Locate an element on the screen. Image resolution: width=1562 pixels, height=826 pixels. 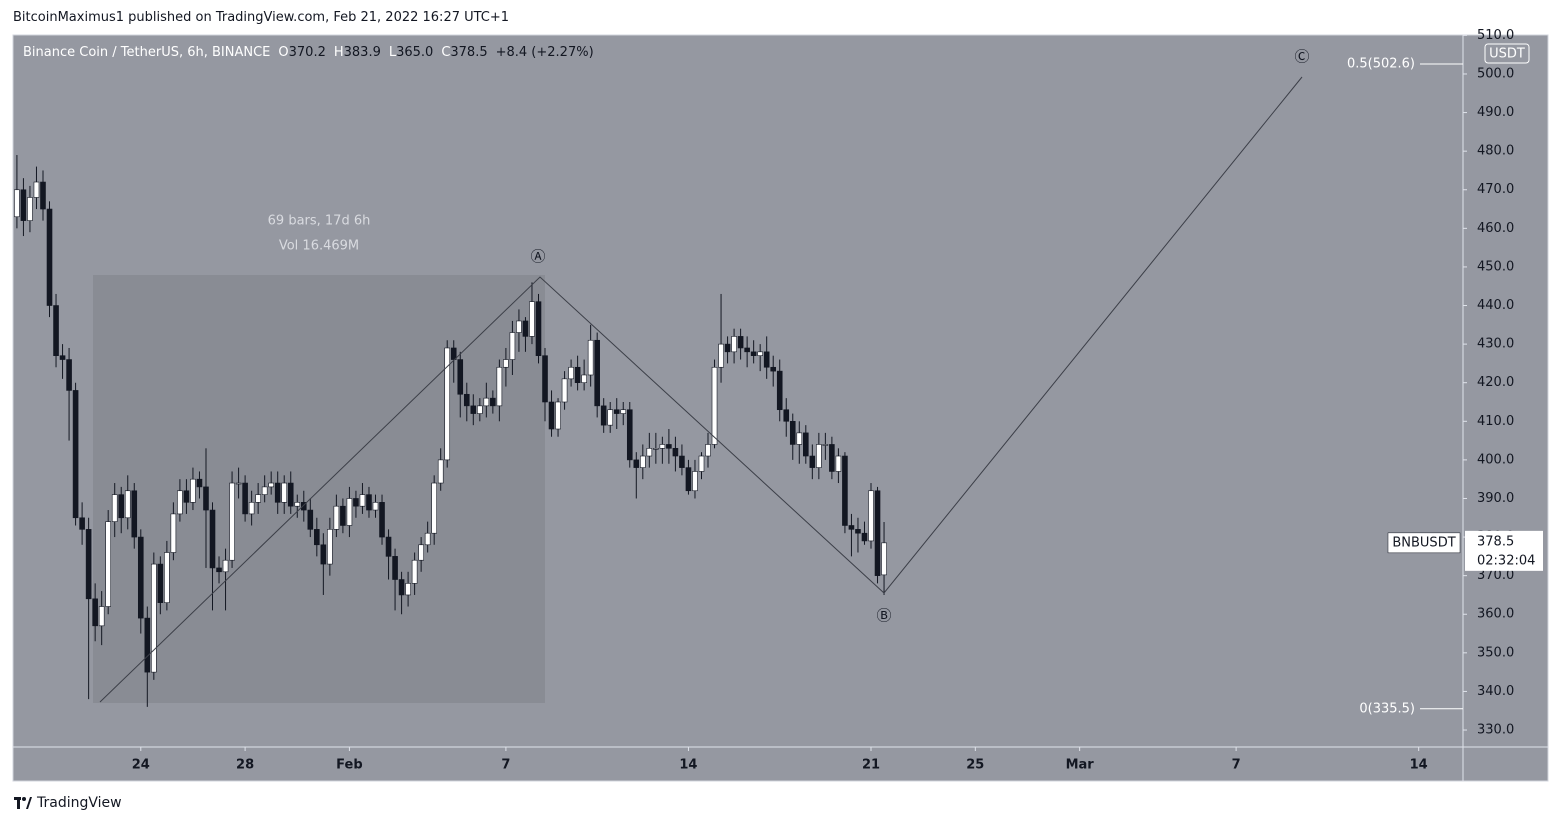
fib-label: 0(335.5) is located at coordinates (1387, 708).